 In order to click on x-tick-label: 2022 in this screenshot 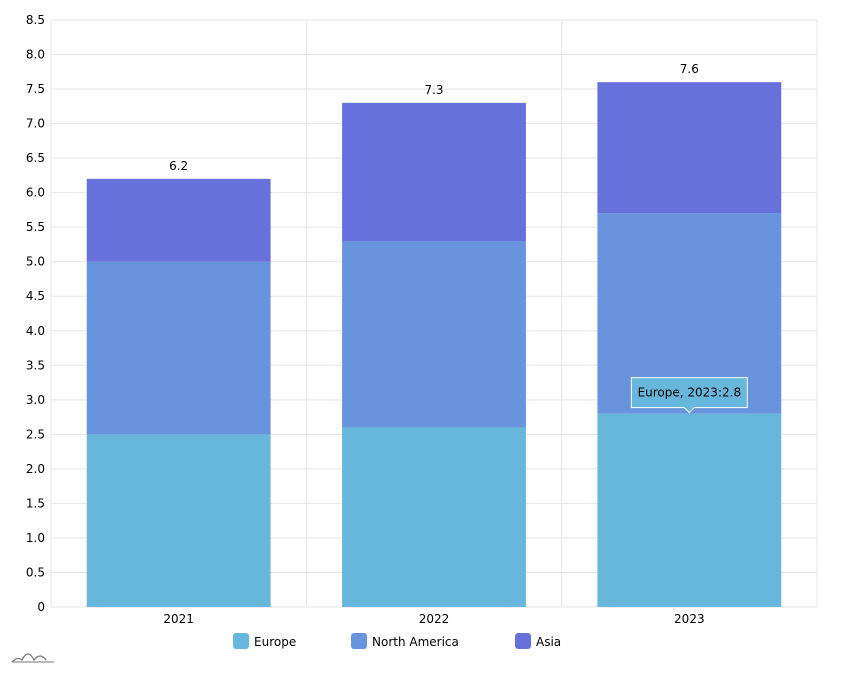, I will do `click(434, 619)`.